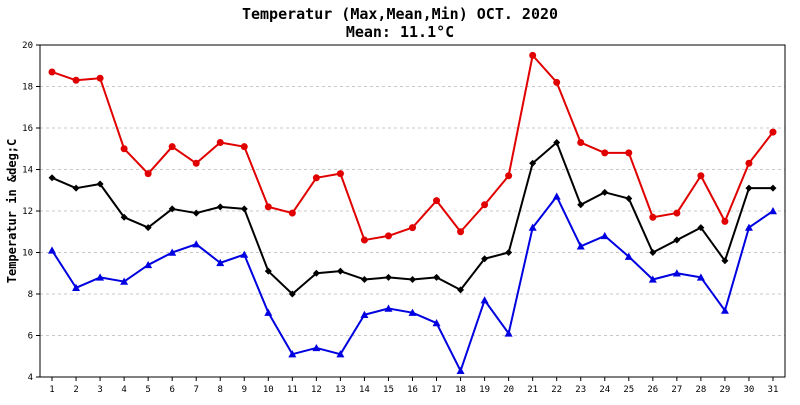 This screenshot has width=800, height=405. What do you see at coordinates (292, 390) in the screenshot?
I see `x-tick-label: 11` at bounding box center [292, 390].